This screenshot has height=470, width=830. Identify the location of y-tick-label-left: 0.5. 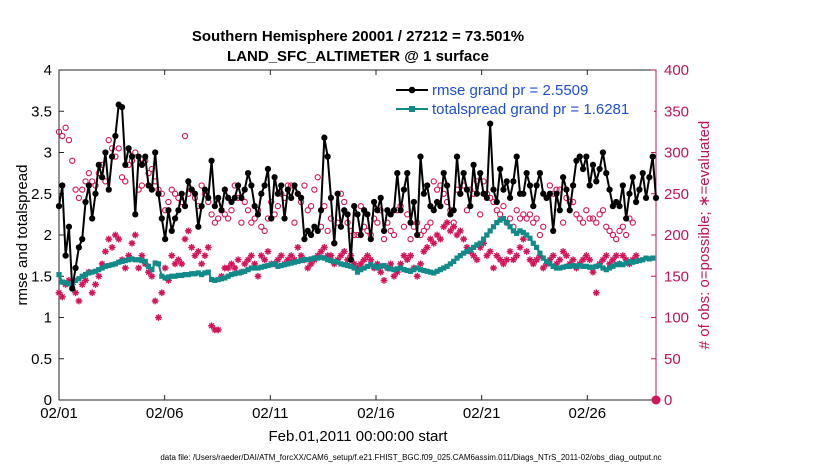
(41, 359).